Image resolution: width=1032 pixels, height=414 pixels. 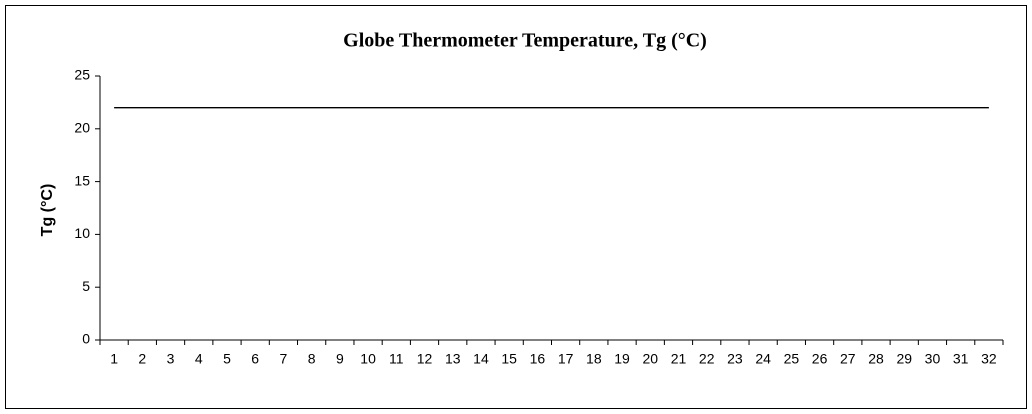 What do you see at coordinates (820, 359) in the screenshot?
I see `x-tick-label: 26` at bounding box center [820, 359].